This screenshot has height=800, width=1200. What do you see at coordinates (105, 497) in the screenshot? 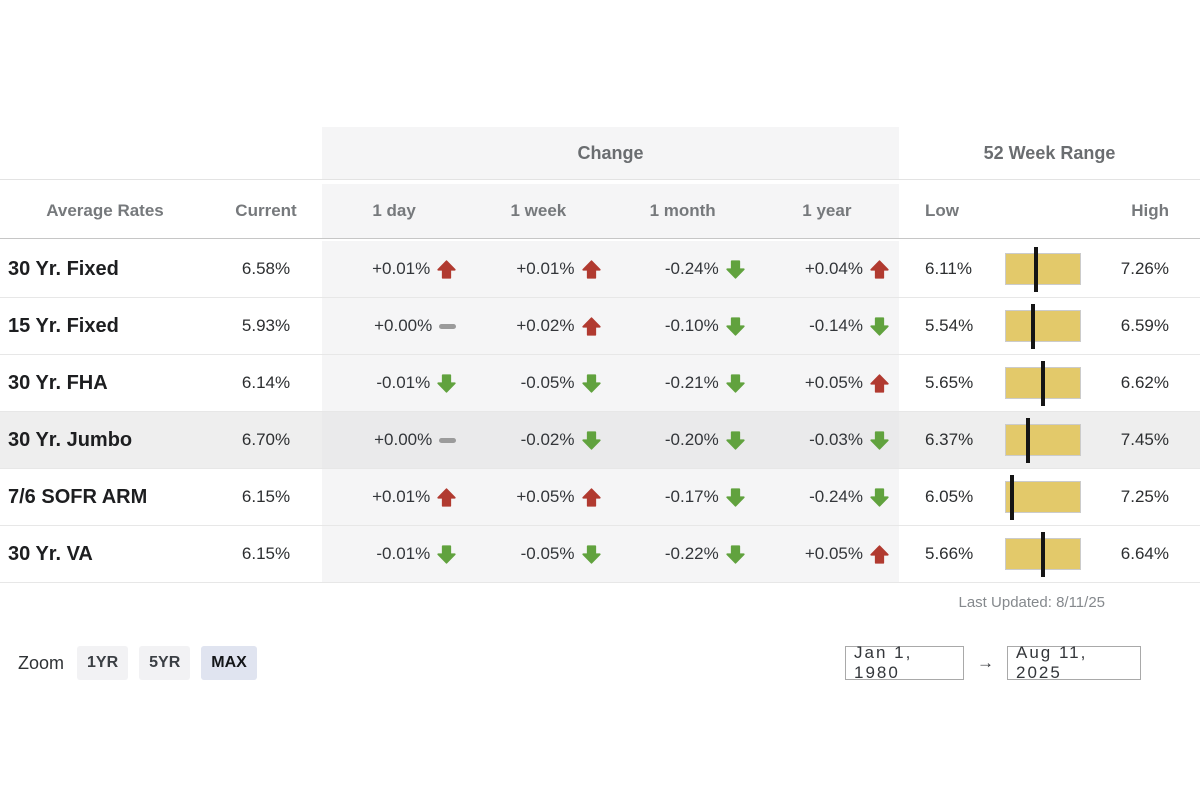
I see `rate-type-label: 7/6 SOFR ARM` at bounding box center [105, 497].